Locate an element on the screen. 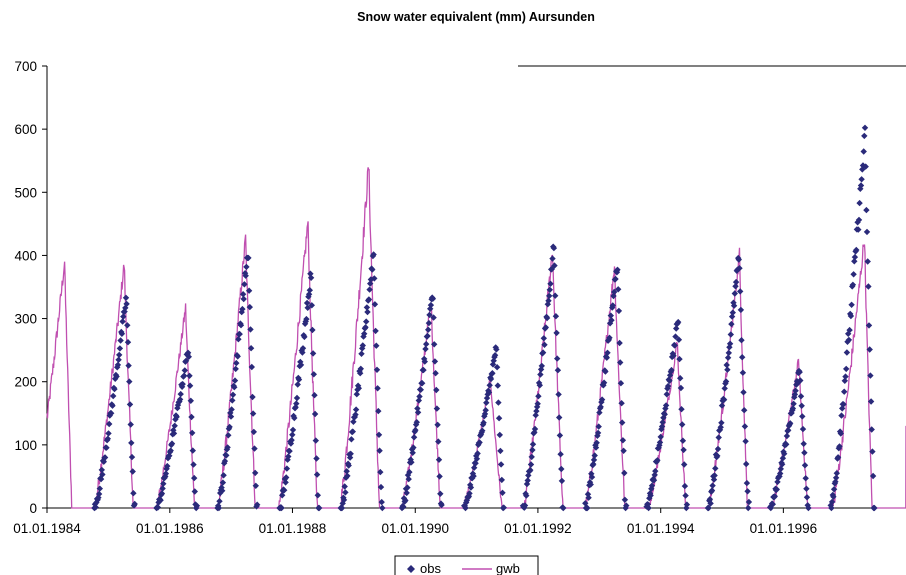 The height and width of the screenshot is (575, 906). x-tick-label: 01.01.1986 is located at coordinates (170, 528).